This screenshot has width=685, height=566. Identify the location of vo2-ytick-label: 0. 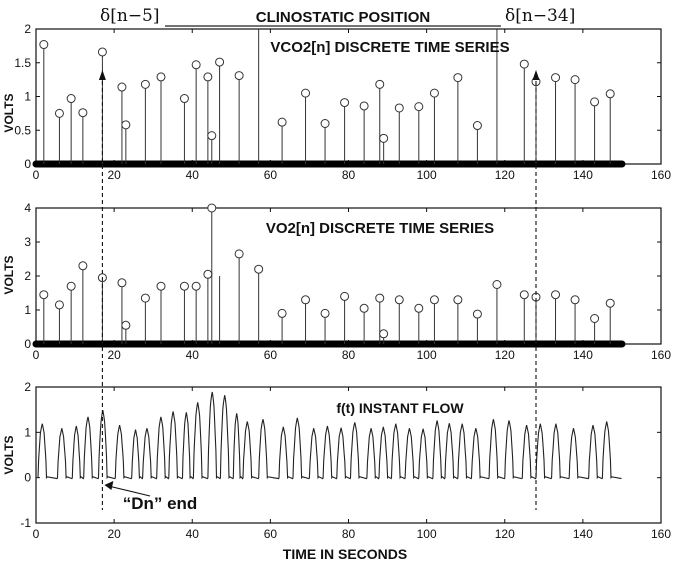
(27, 344).